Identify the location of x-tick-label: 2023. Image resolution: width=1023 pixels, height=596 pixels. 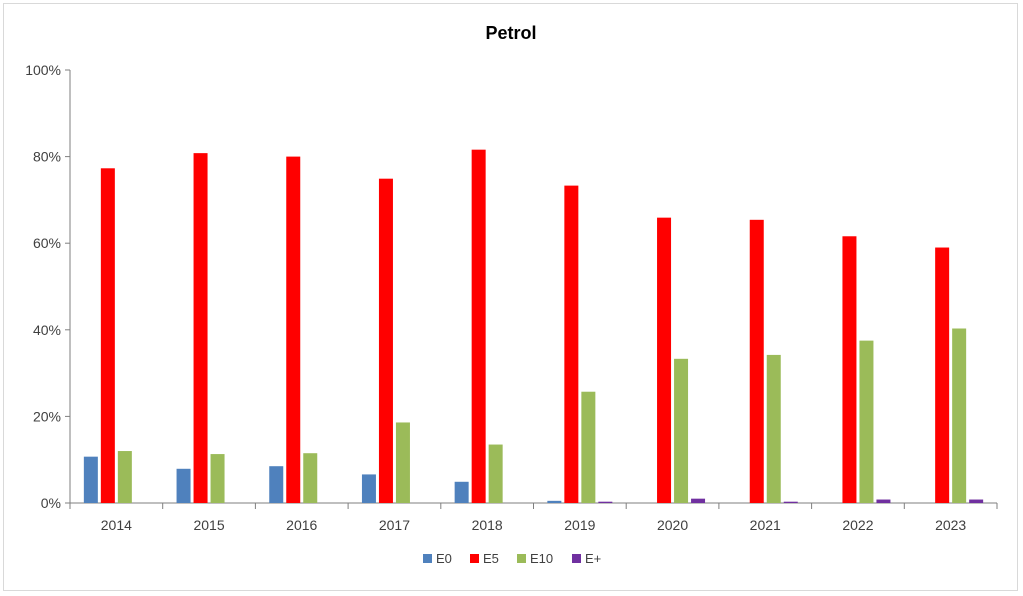
(950, 525).